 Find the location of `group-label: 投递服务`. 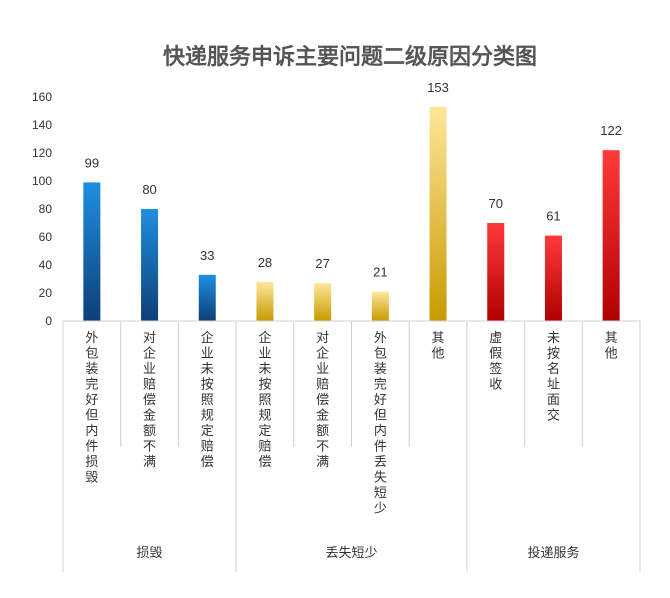

group-label: 投递服务 is located at coordinates (553, 553).